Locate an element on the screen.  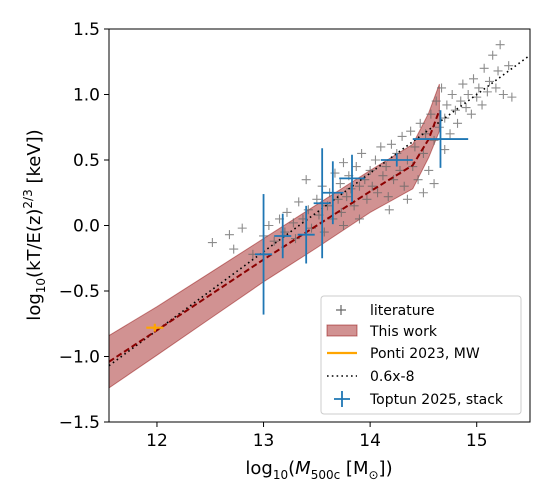
y-tick-label: 1.5 is located at coordinates (86, 30).